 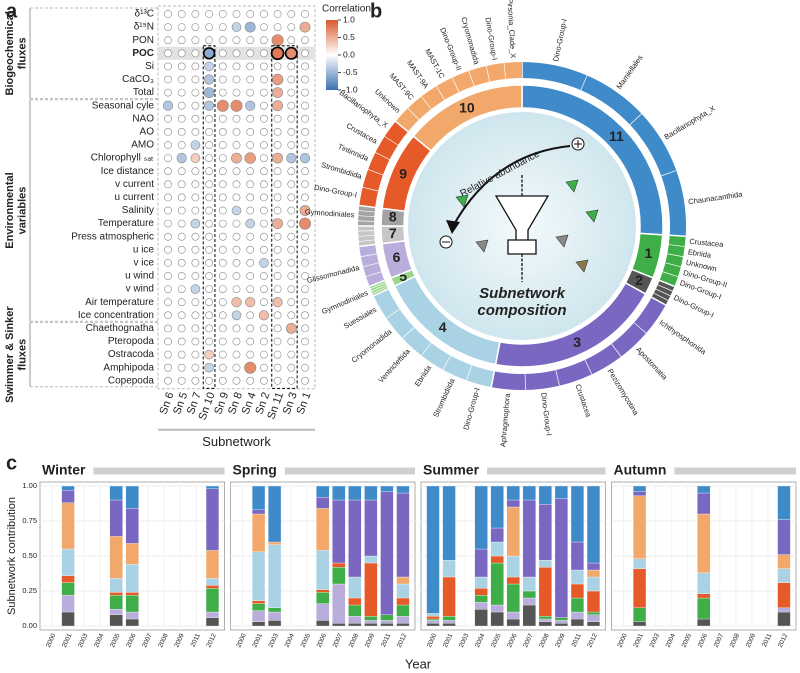 I want to click on row-label: Amphipoda, so click(x=128, y=367).